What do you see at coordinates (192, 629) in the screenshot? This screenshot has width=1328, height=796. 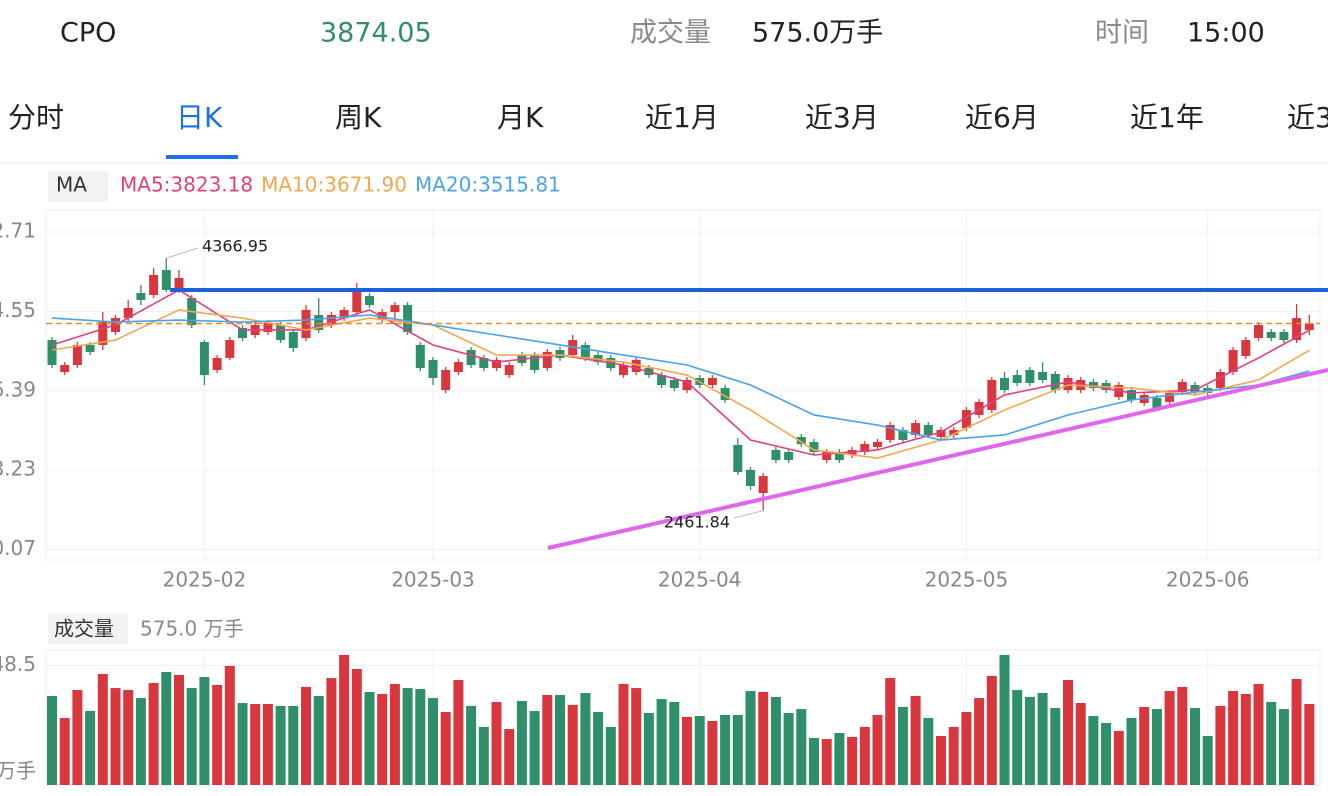 I see `volume-subtitle: 575.0 万手` at bounding box center [192, 629].